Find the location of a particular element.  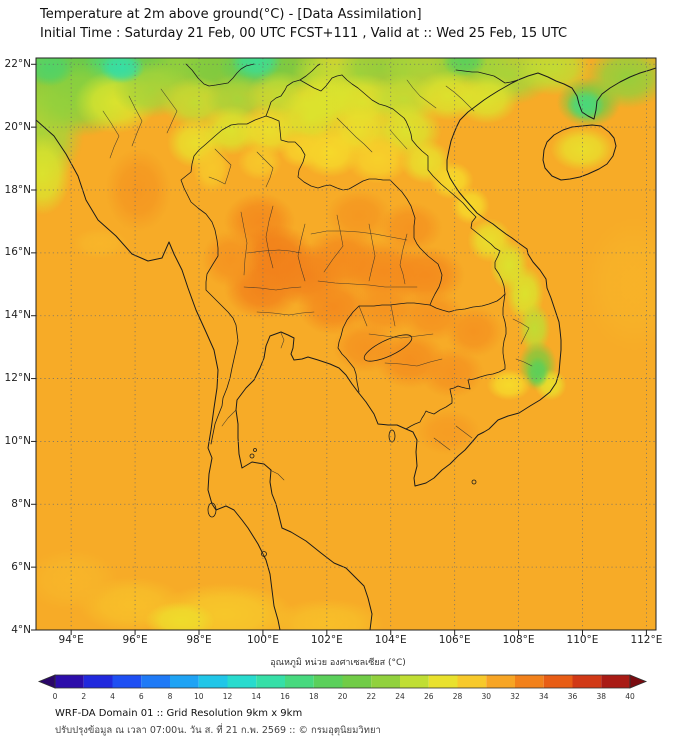

colorbar-tick-label: 6 is located at coordinates (141, 696).